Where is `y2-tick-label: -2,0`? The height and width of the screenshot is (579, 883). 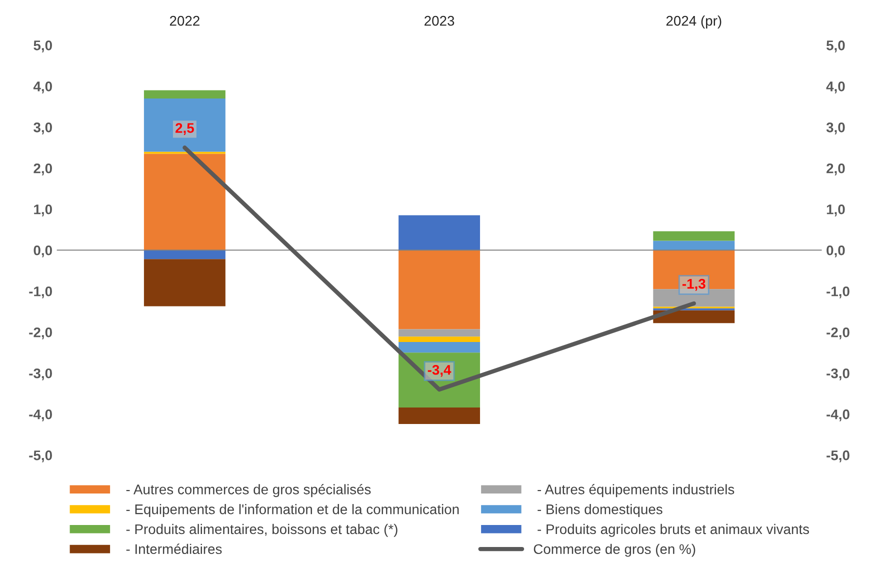
y2-tick-label: -2,0 is located at coordinates (838, 333).